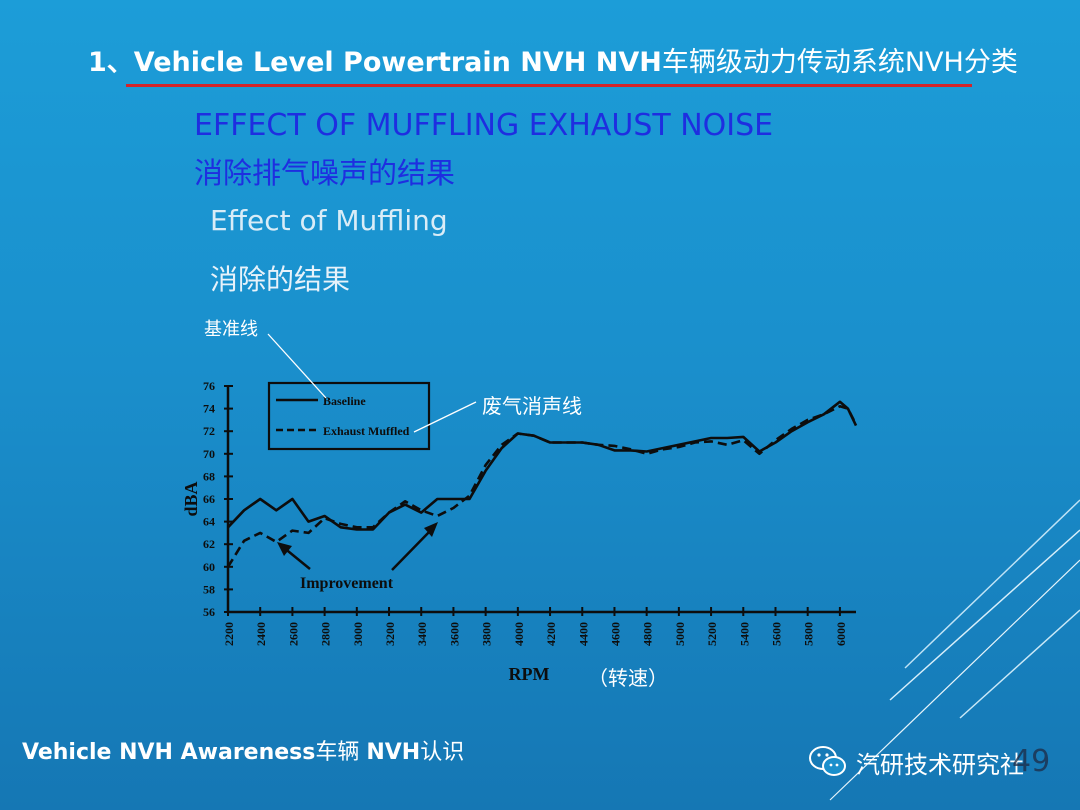 This screenshot has width=1080, height=810. I want to click on rpm-cn-label: （转速）, so click(628, 678).